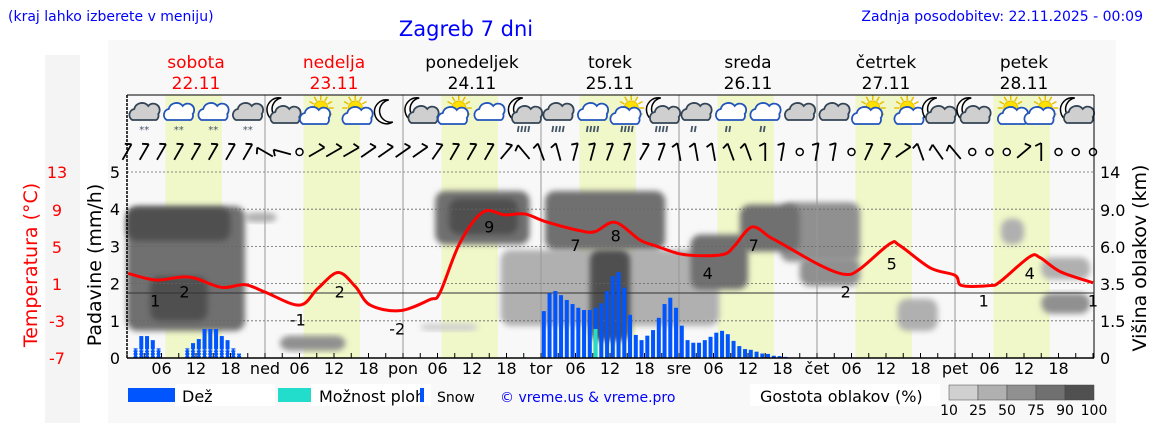  Describe the element at coordinates (357, 110) in the screenshot. I see `weather-icon-sun-small-cloud` at that location.